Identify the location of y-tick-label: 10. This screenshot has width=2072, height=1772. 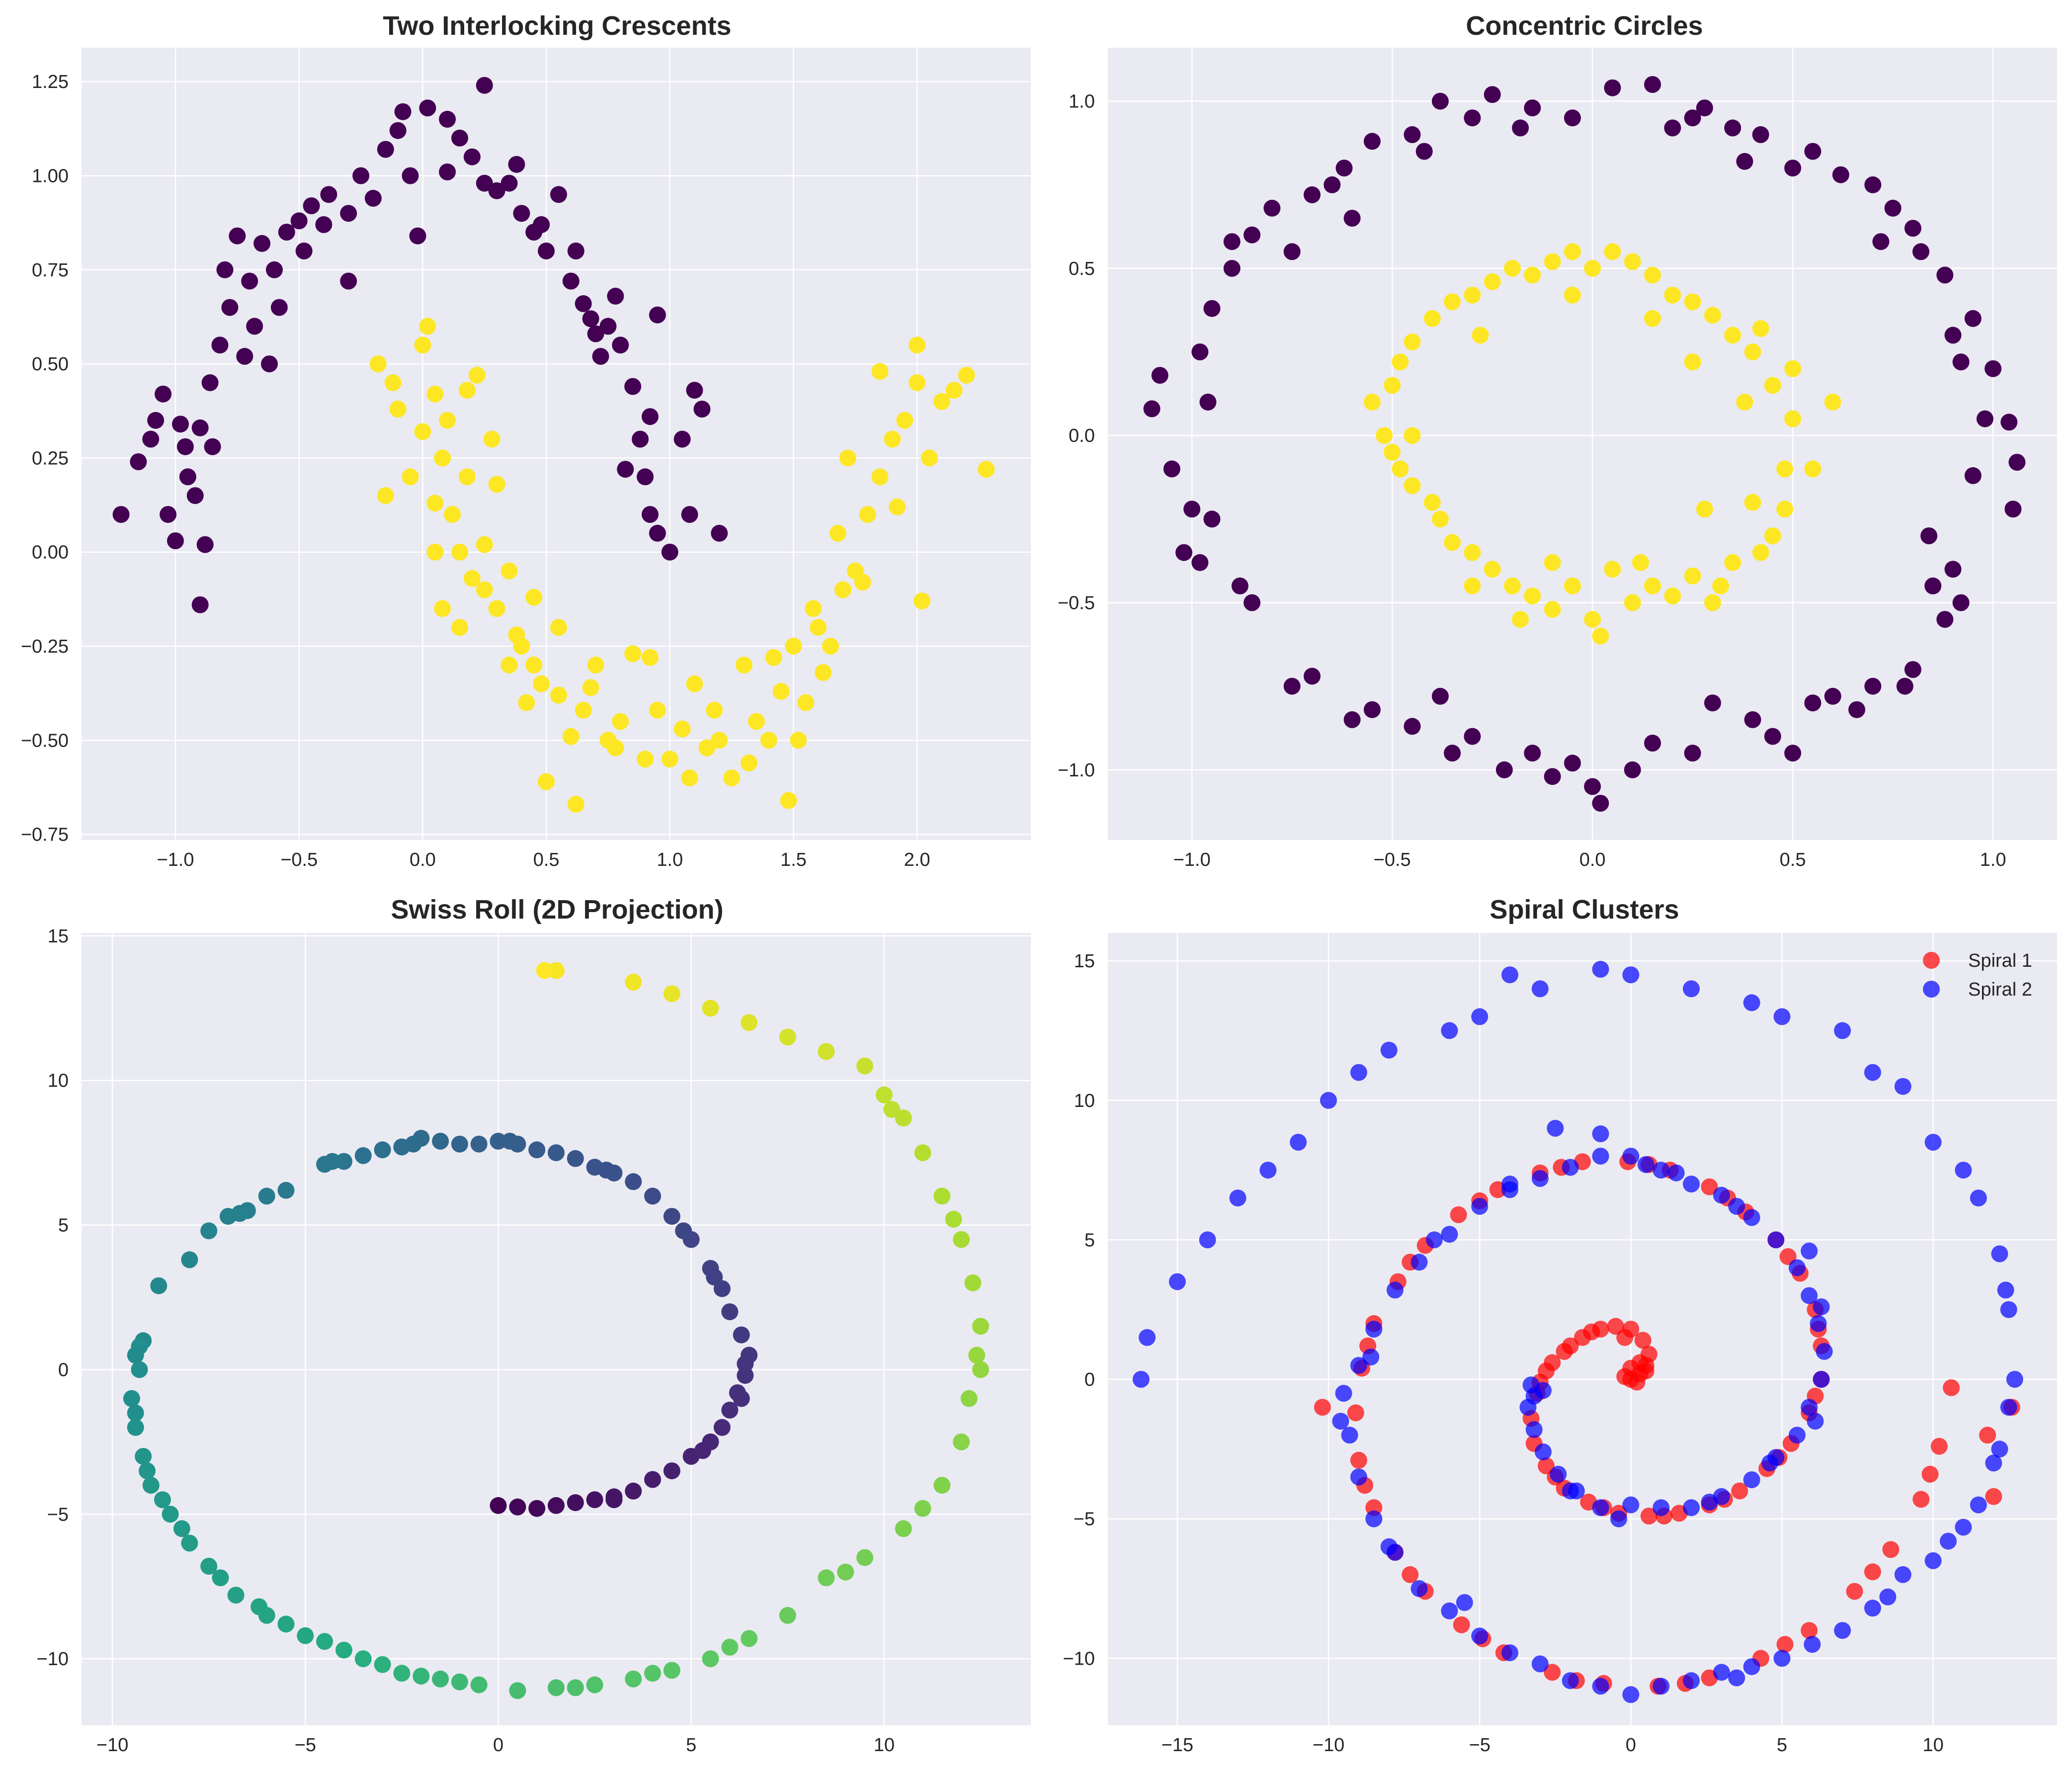
(58, 1081).